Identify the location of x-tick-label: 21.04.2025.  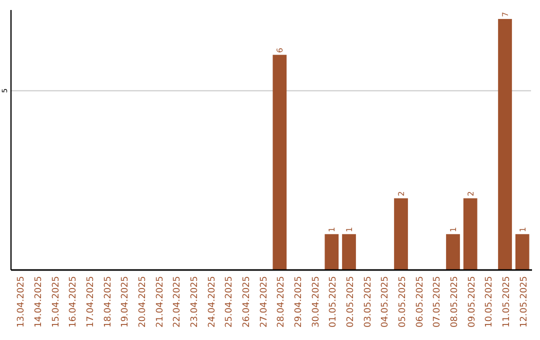
(160, 302).